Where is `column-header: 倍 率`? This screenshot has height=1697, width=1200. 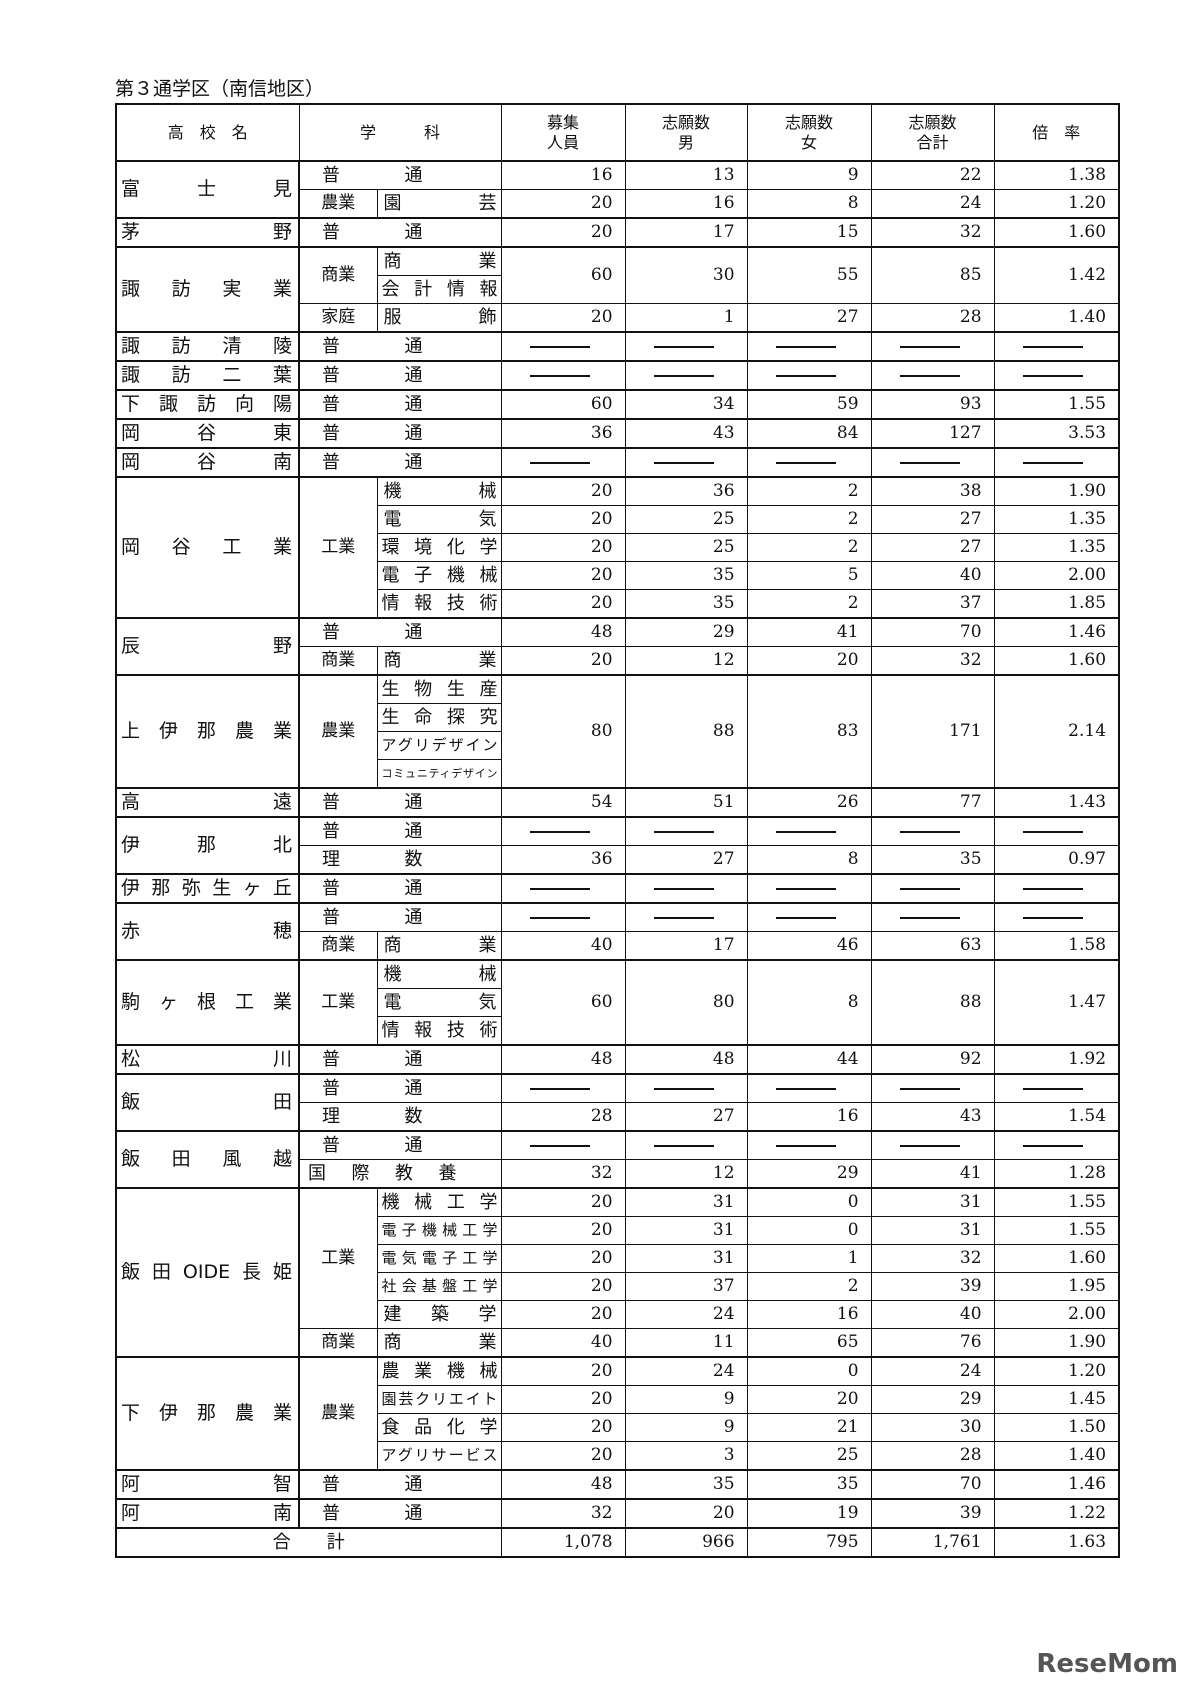
column-header: 倍 率 is located at coordinates (1056, 132).